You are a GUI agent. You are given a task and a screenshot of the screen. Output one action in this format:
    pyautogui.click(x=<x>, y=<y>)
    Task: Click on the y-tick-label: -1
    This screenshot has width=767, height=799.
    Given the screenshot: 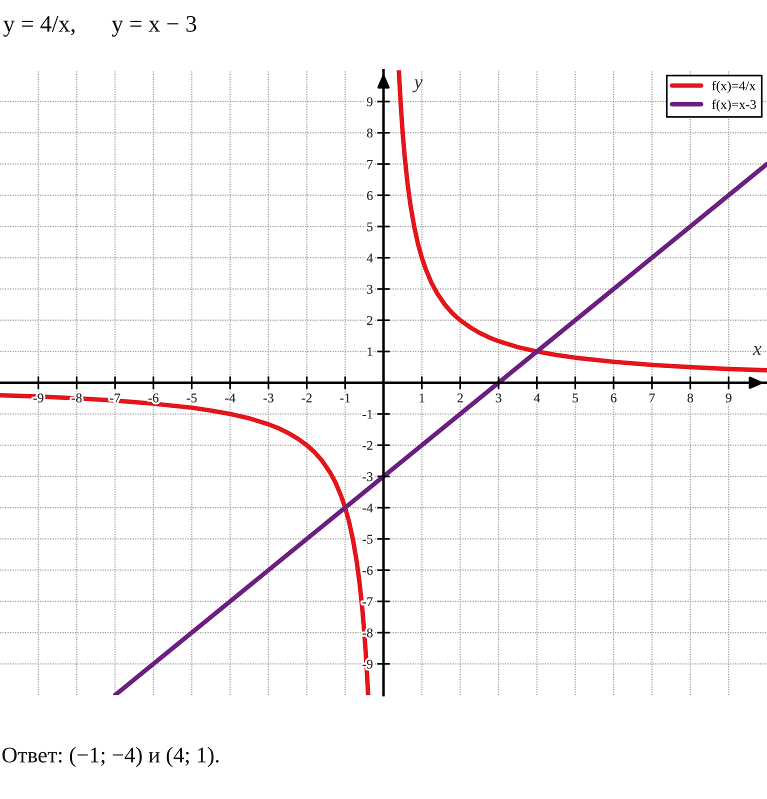 What is the action you would take?
    pyautogui.click(x=367, y=414)
    